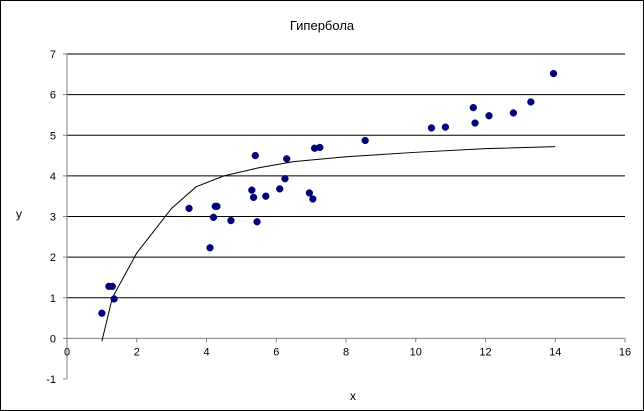 Image resolution: width=644 pixels, height=411 pixels. Describe the element at coordinates (53, 258) in the screenshot. I see `y-tick-label: 2` at that location.